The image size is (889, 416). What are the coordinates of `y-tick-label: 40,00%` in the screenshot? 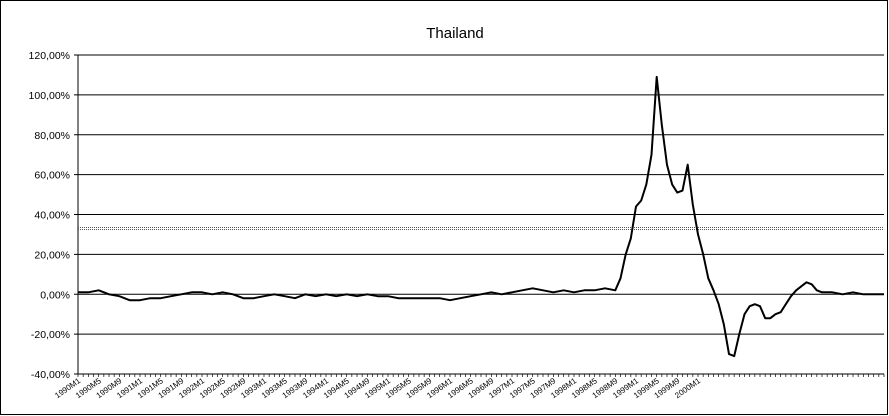 It's located at (52, 216).